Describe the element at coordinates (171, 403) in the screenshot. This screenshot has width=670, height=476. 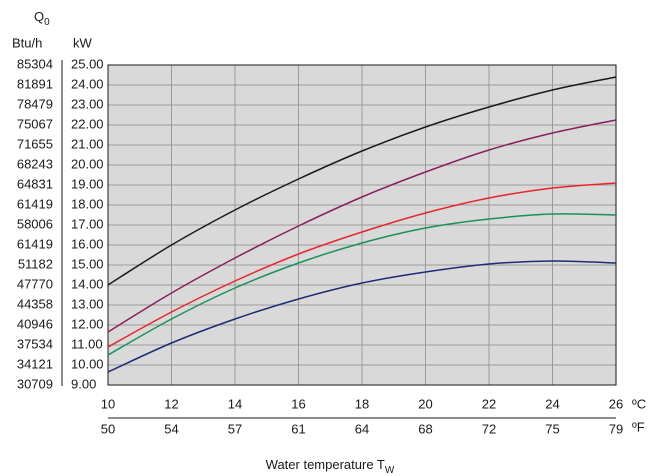
I see `x-tick-label: 12` at that location.